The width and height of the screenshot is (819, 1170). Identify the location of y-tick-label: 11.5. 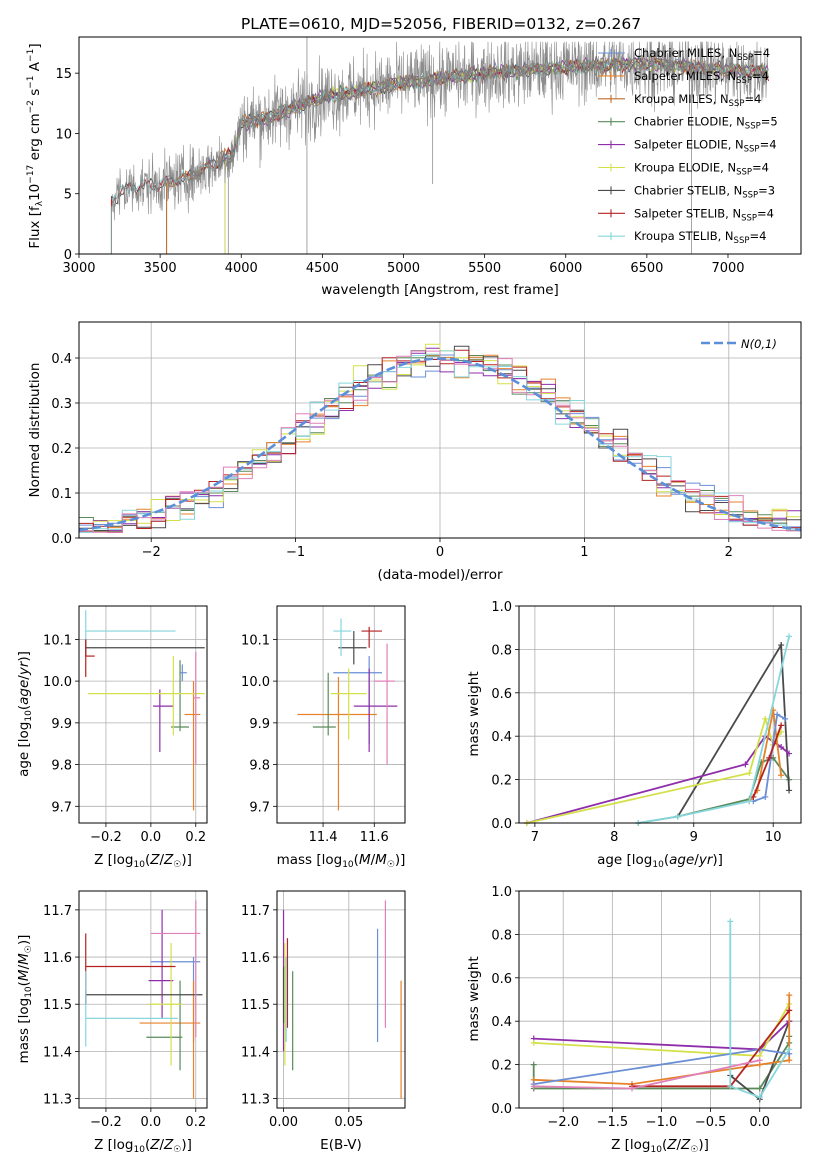
(255, 1005).